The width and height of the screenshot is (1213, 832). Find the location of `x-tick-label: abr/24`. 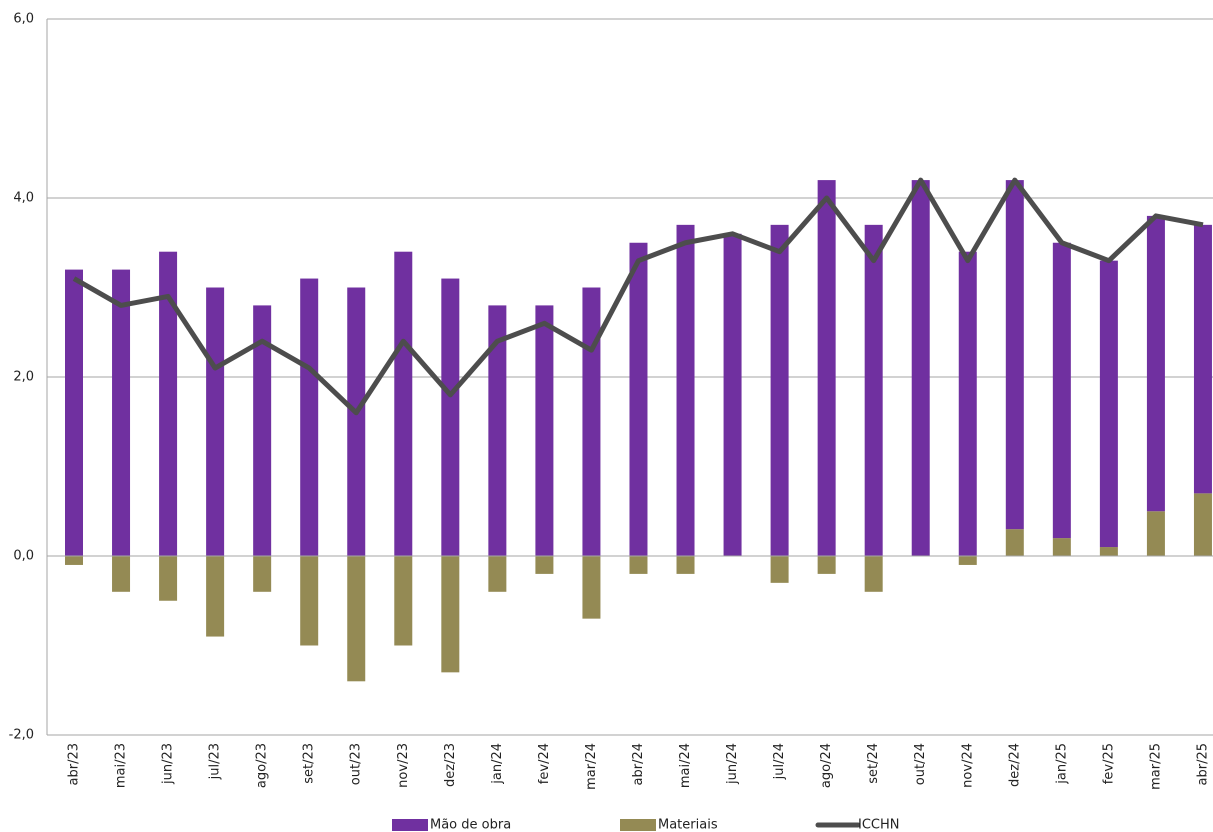

x-tick-label: abr/24 is located at coordinates (638, 764).